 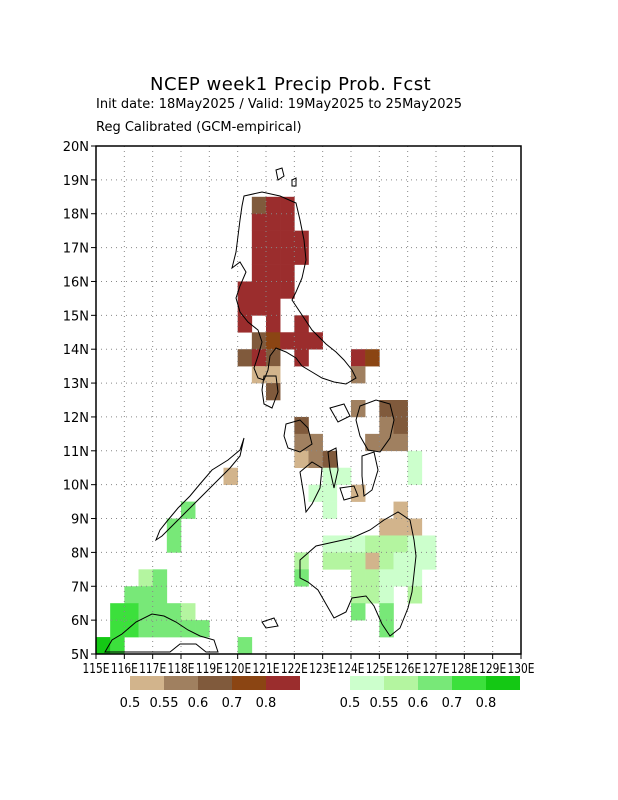 What do you see at coordinates (76, 316) in the screenshot?
I see `lat-tick-label: 15N` at bounding box center [76, 316].